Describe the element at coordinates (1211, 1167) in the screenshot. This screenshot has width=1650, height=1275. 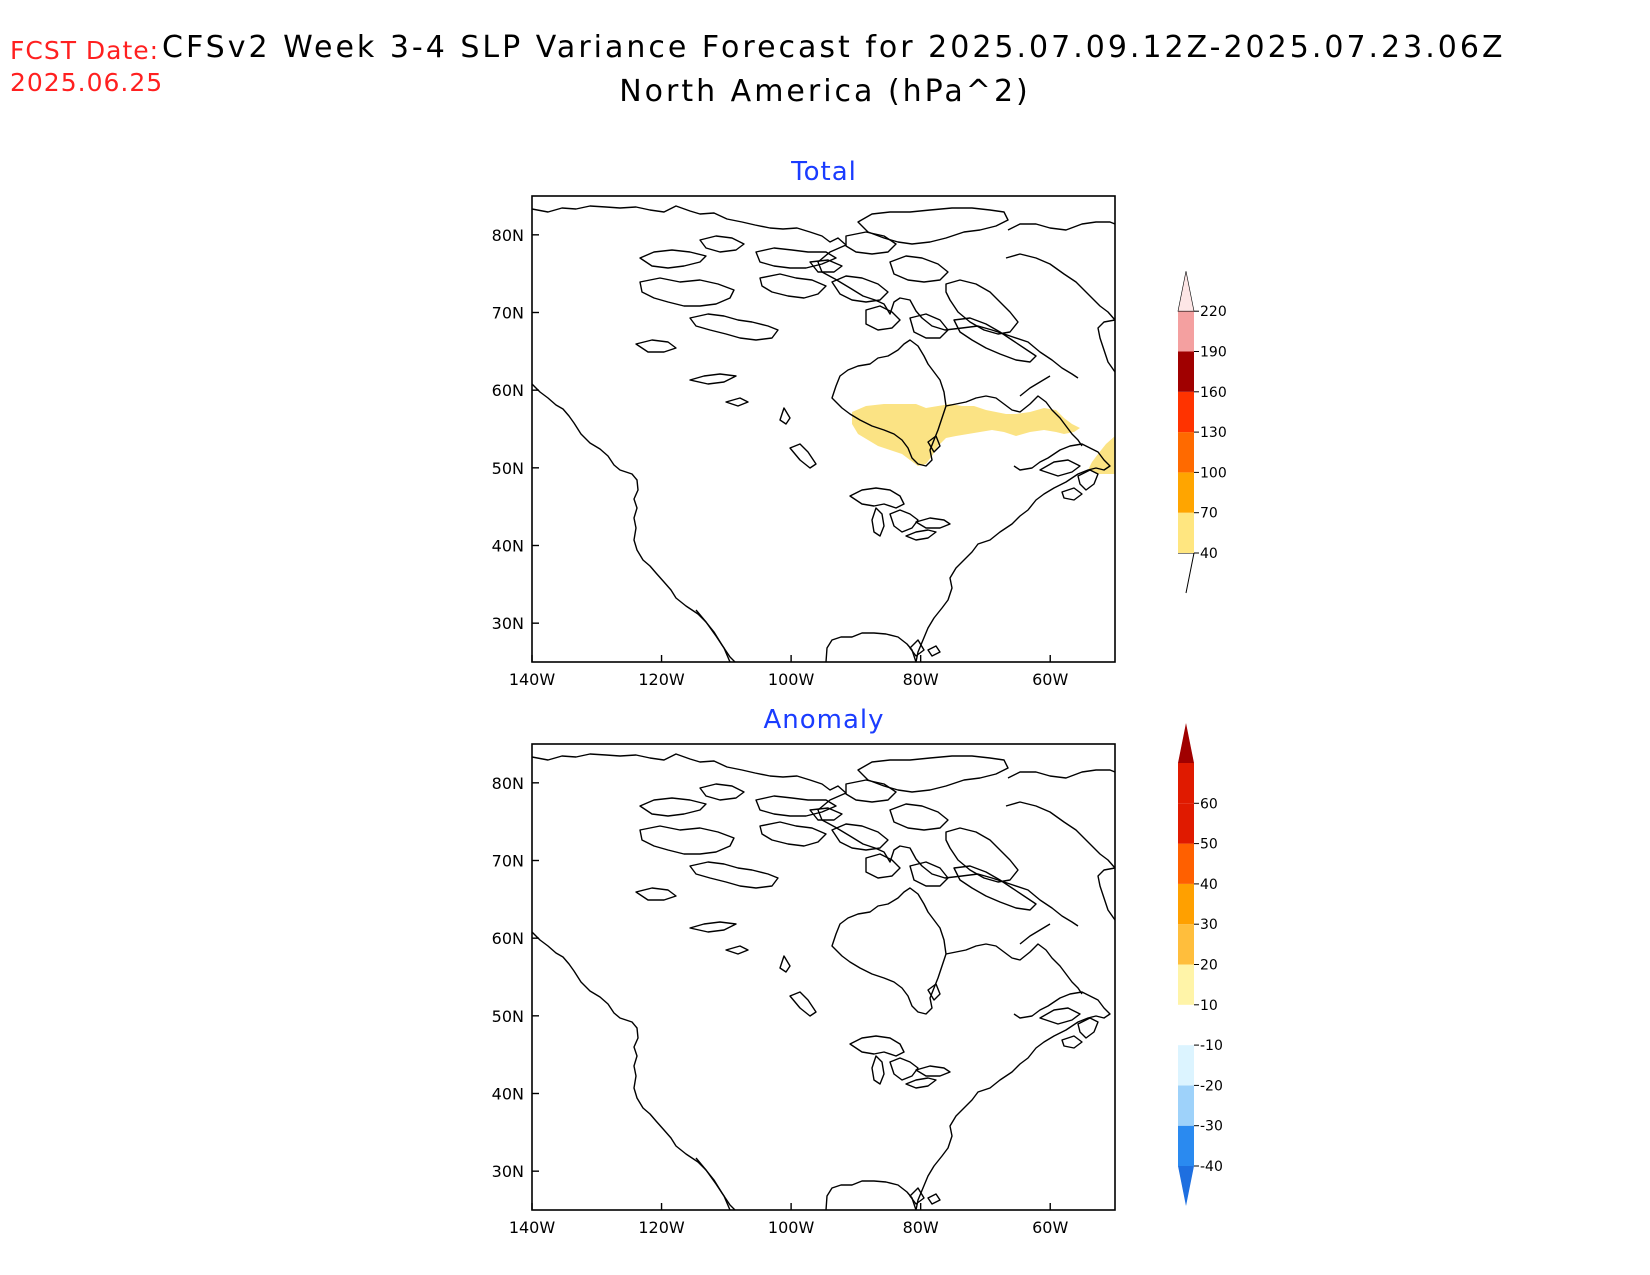
I see `colorbar-label: -40` at that location.